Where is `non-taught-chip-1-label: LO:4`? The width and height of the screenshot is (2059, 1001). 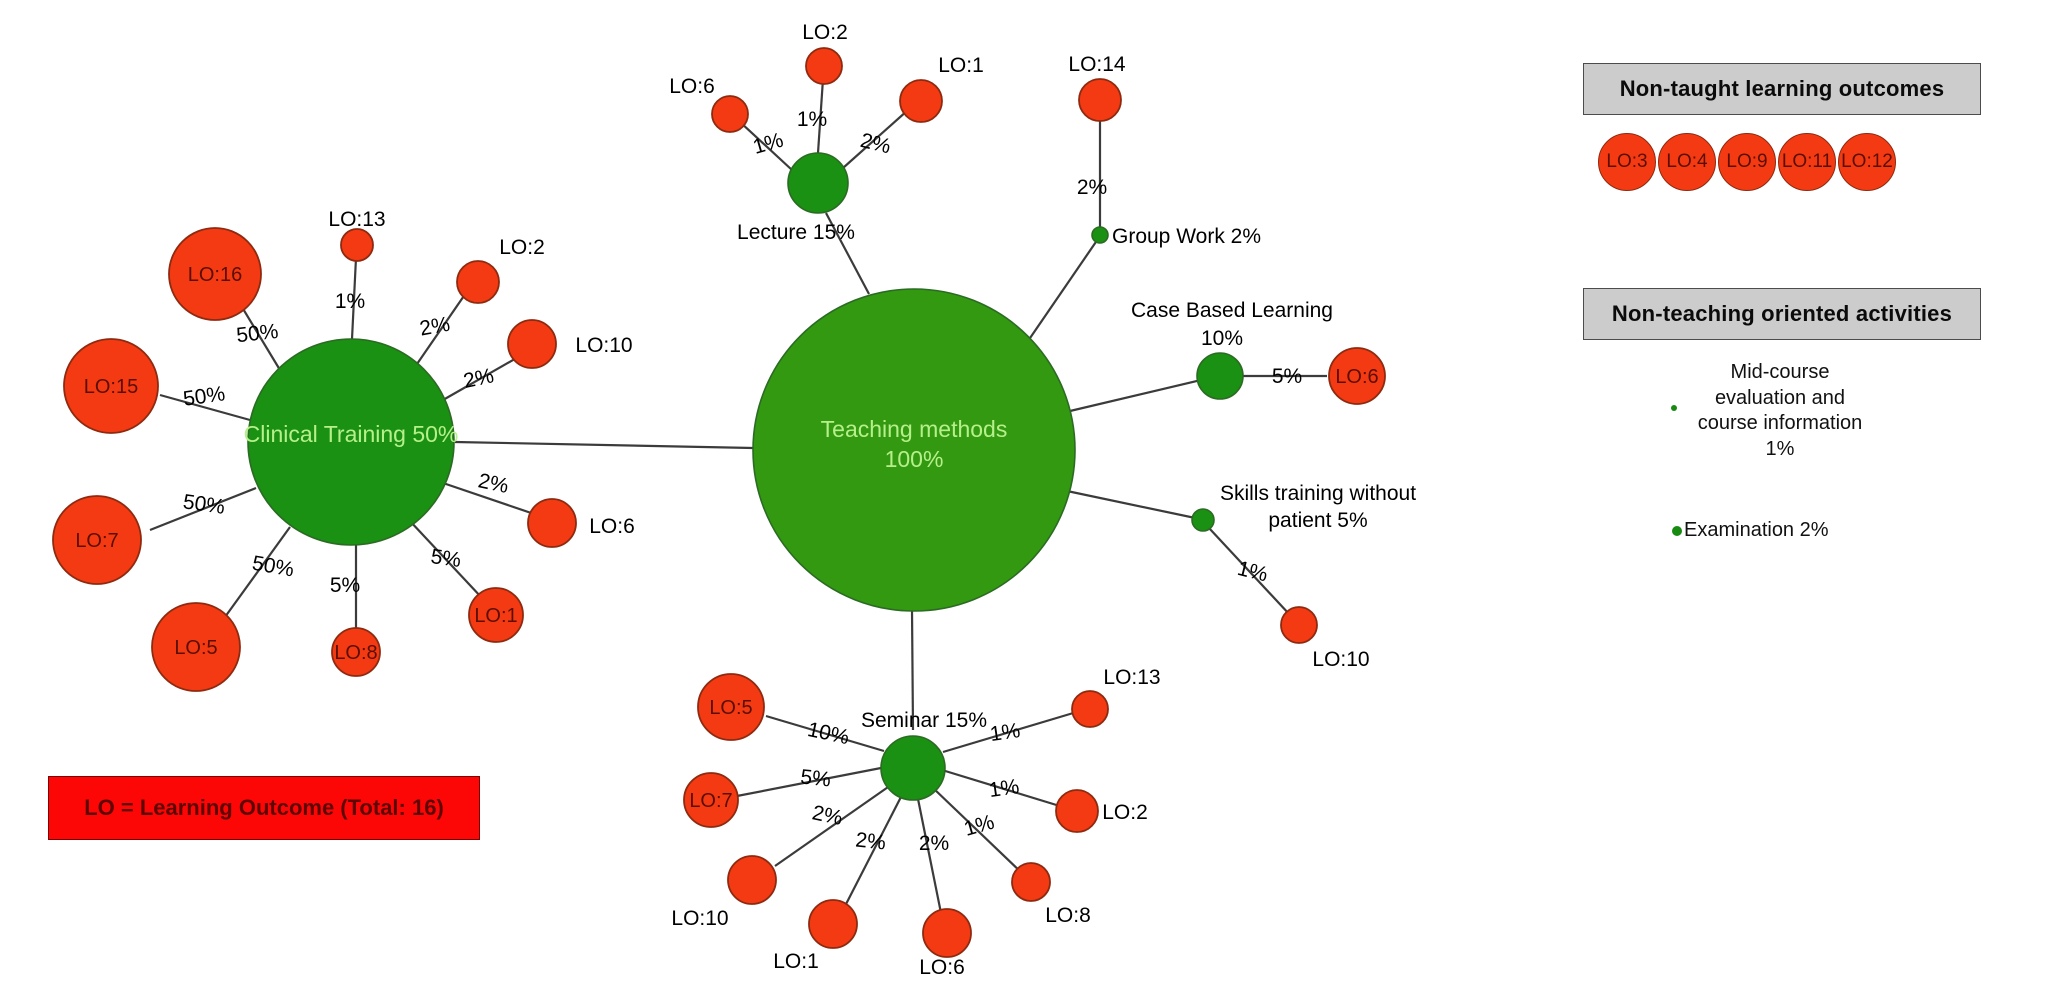
non-taught-chip-1-label: LO:4 is located at coordinates (1687, 161).